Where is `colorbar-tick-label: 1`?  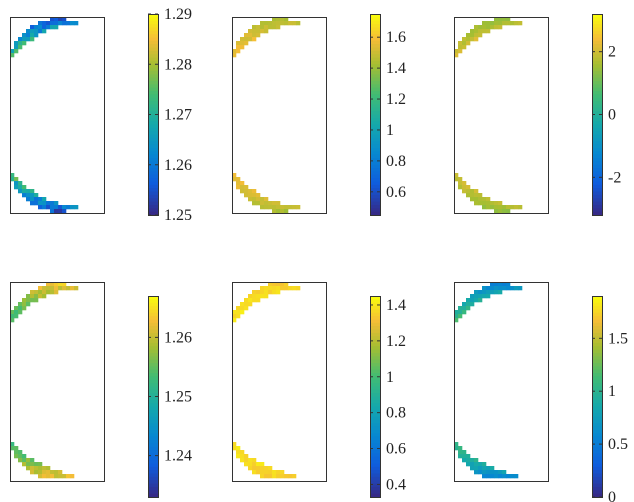 colorbar-tick-label: 1 is located at coordinates (612, 391).